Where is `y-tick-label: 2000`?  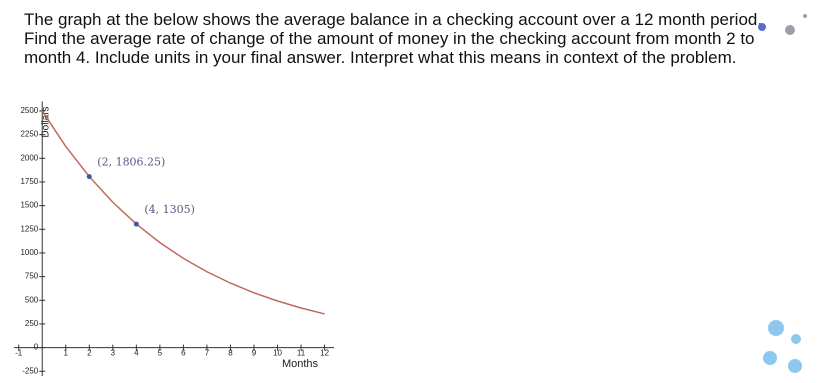 y-tick-label: 2000 is located at coordinates (29, 157).